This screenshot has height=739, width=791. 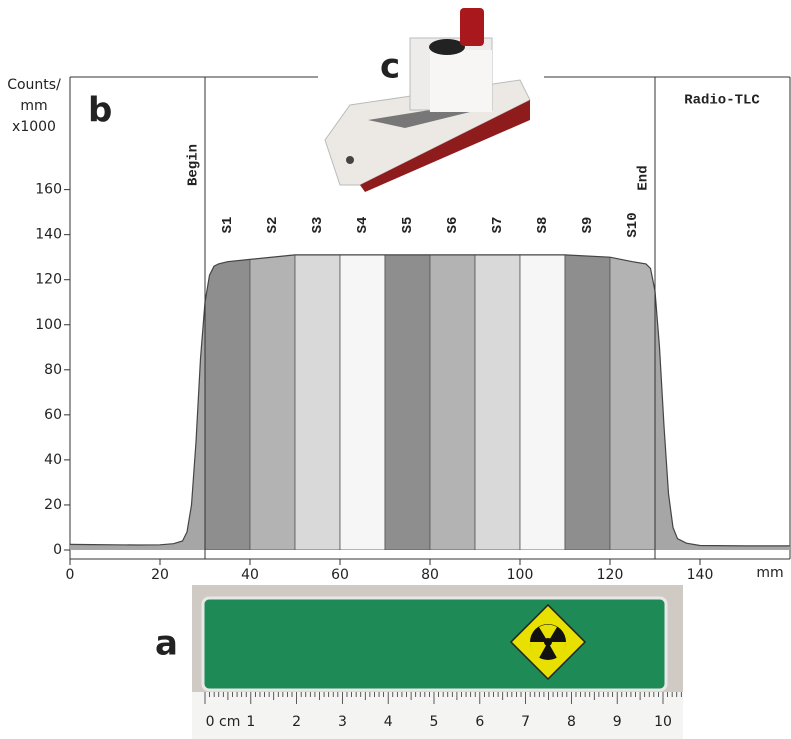 I want to click on x-unit: mm, so click(x=769, y=573).